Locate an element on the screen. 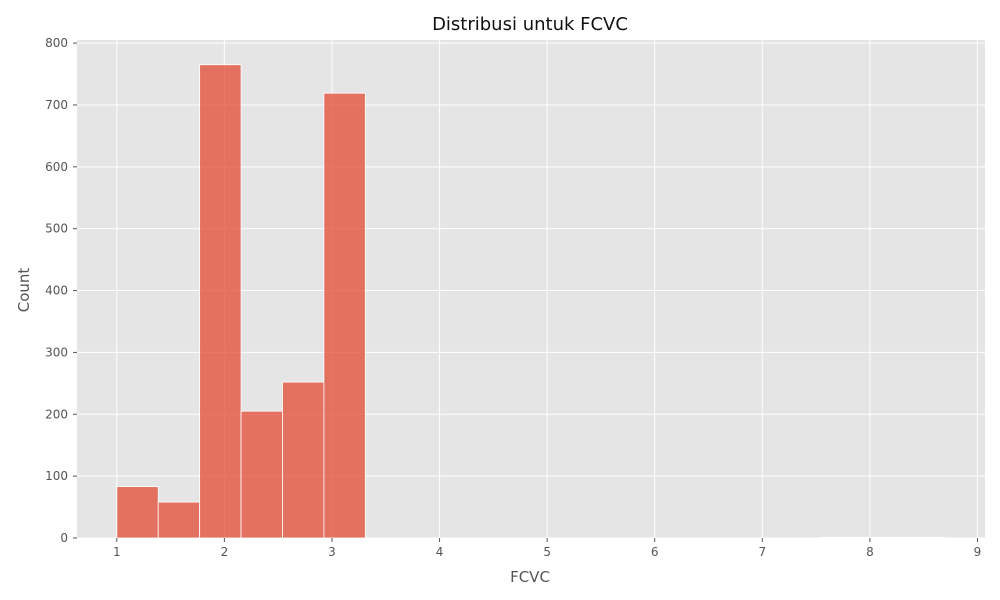 This screenshot has height=600, width=1000. x-tick-label: 6 is located at coordinates (655, 552).